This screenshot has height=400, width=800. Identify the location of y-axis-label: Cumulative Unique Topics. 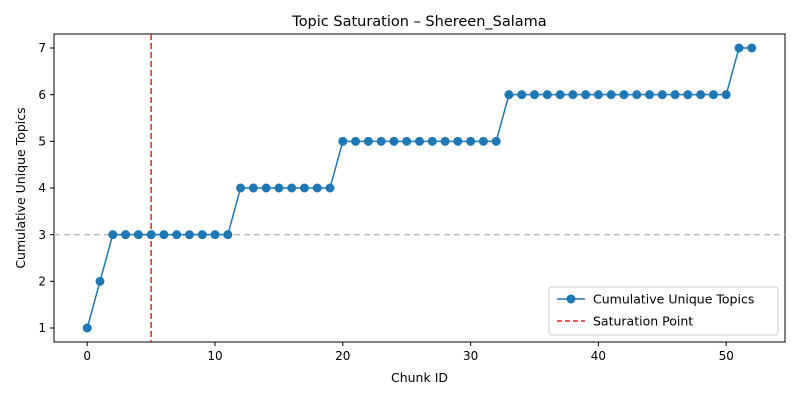
(20, 187).